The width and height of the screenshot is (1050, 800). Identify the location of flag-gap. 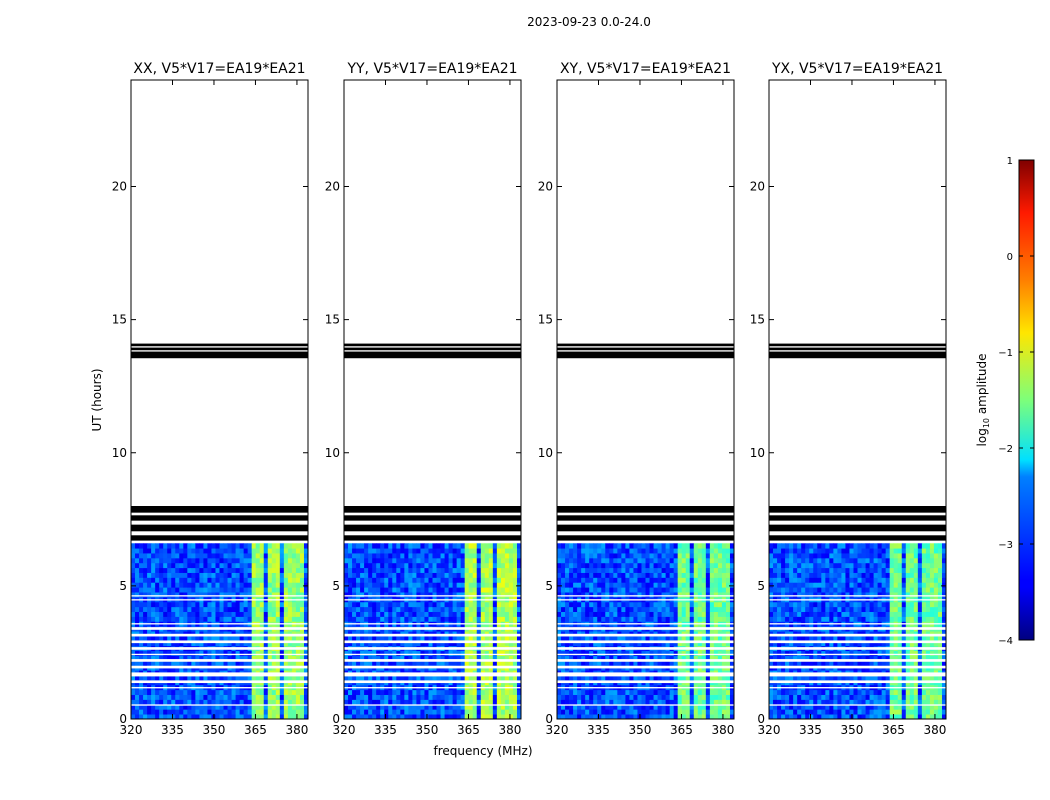
(219, 667).